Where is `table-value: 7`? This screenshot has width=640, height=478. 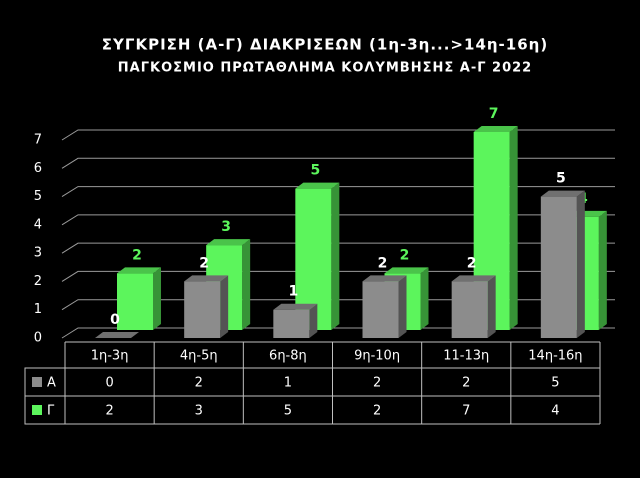 table-value: 7 is located at coordinates (466, 411).